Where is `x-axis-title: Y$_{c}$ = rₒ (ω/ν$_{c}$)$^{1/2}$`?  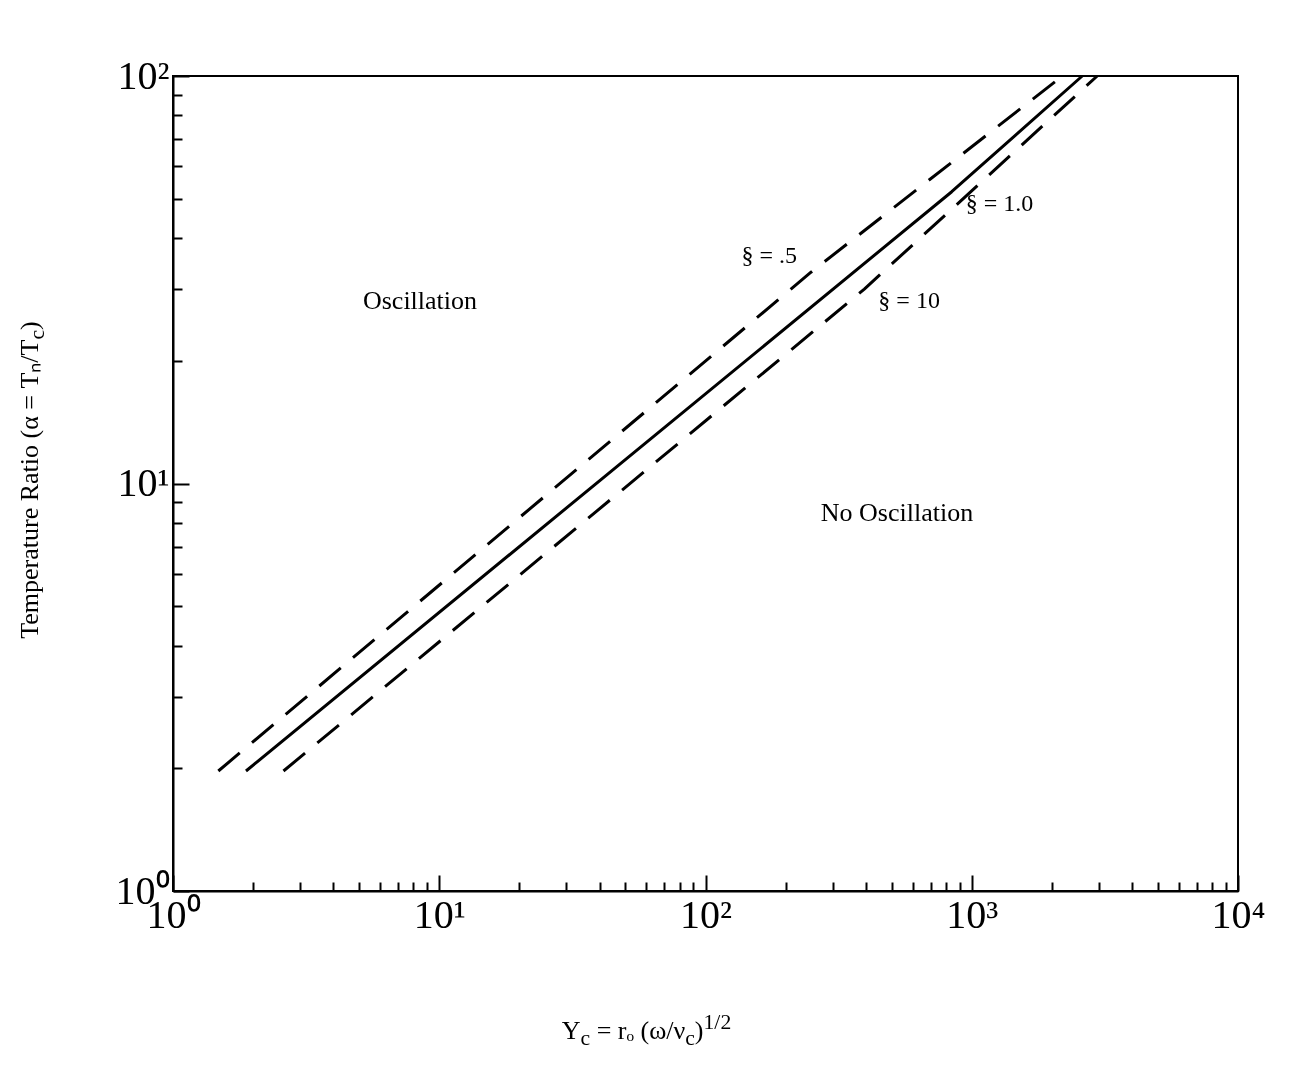 x-axis-title: Y$_{c}$ = rₒ (ω/ν$_{c}$)$^{1/2}$ is located at coordinates (646, 1030).